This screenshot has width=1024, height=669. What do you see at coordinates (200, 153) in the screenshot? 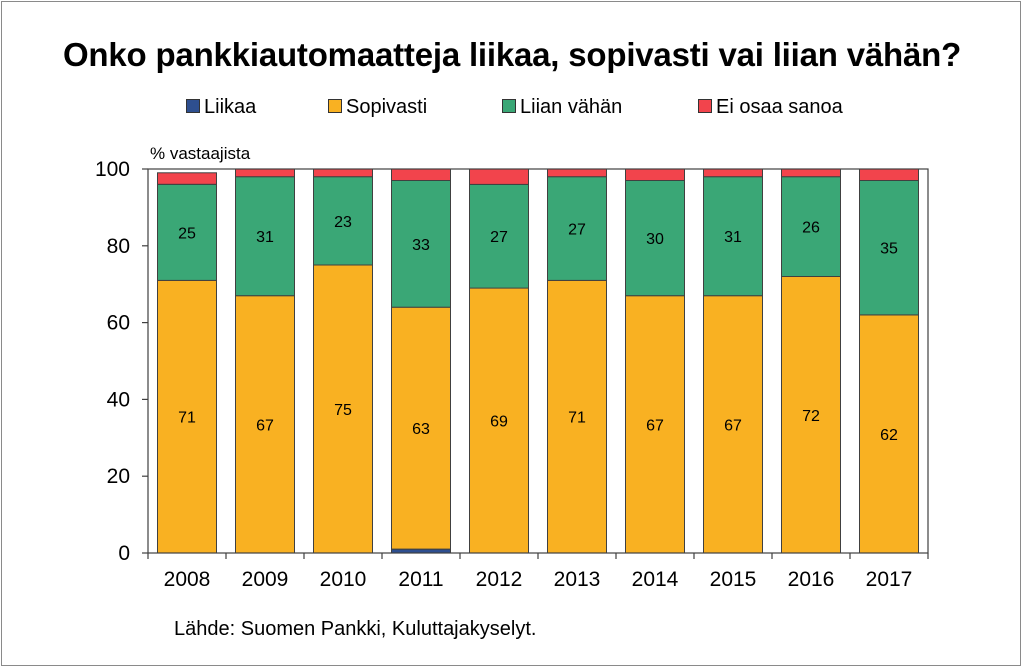
I see `y-axis-unit-label: % vastaajista` at bounding box center [200, 153].